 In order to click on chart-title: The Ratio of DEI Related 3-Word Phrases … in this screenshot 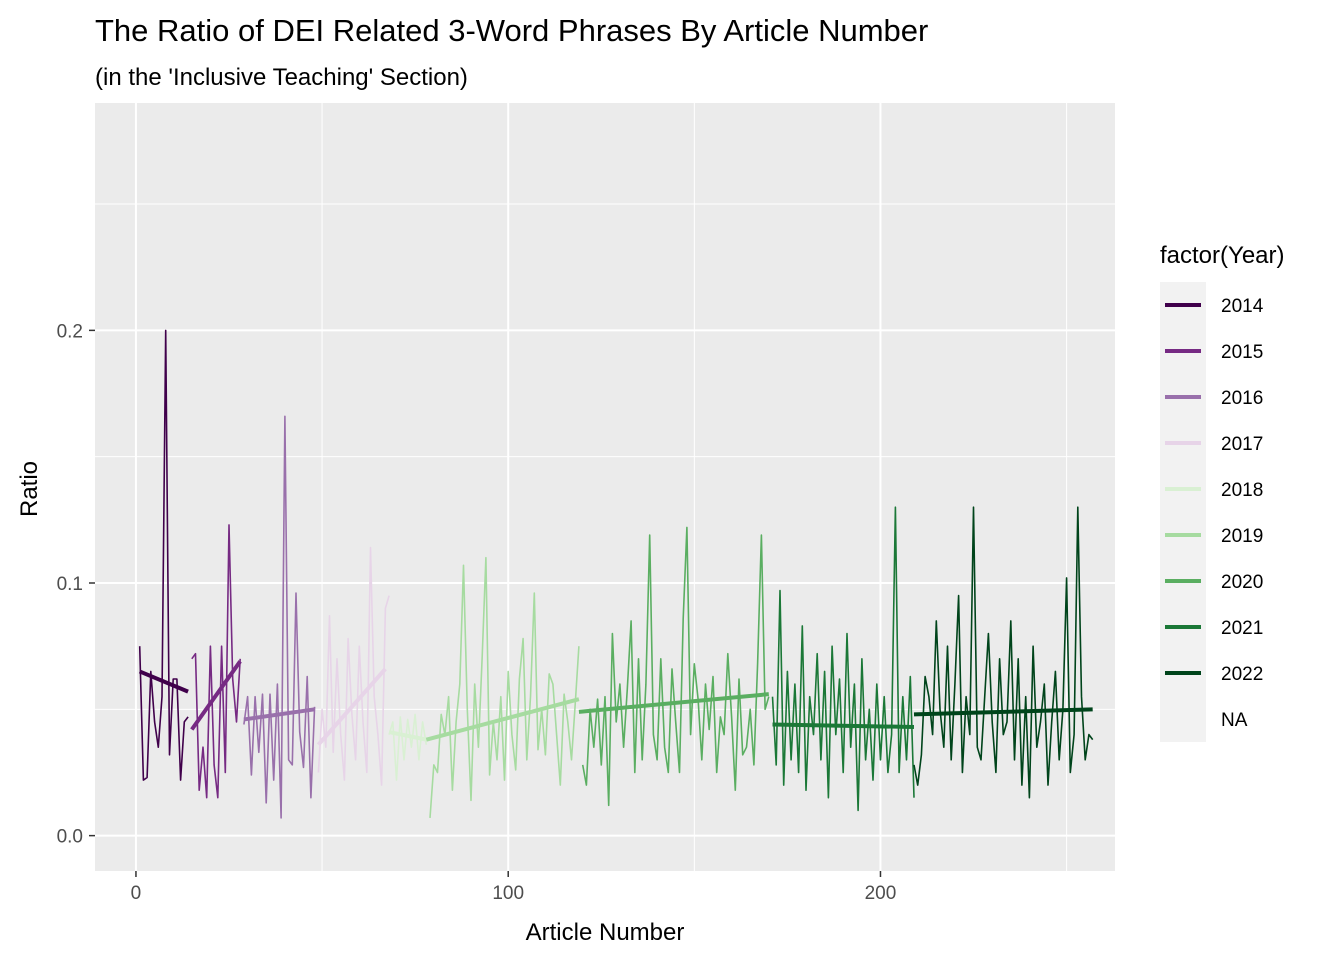, I will do `click(511, 30)`.